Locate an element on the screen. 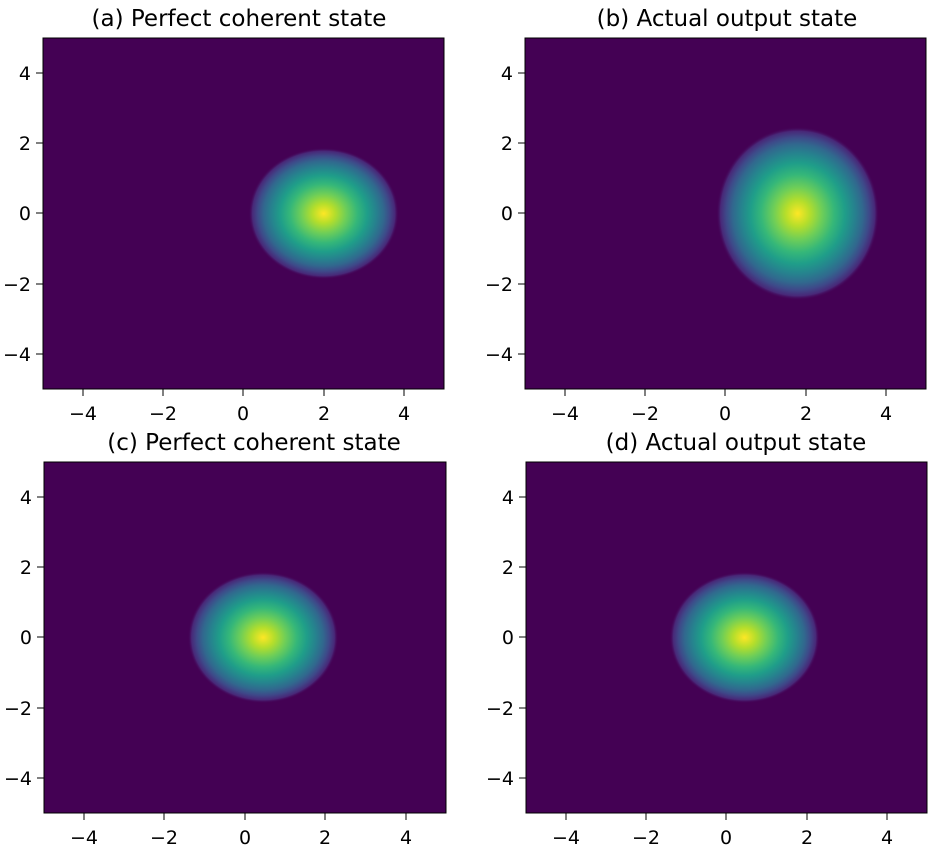  panel-b-y-tick-label: −2 is located at coordinates (499, 285).